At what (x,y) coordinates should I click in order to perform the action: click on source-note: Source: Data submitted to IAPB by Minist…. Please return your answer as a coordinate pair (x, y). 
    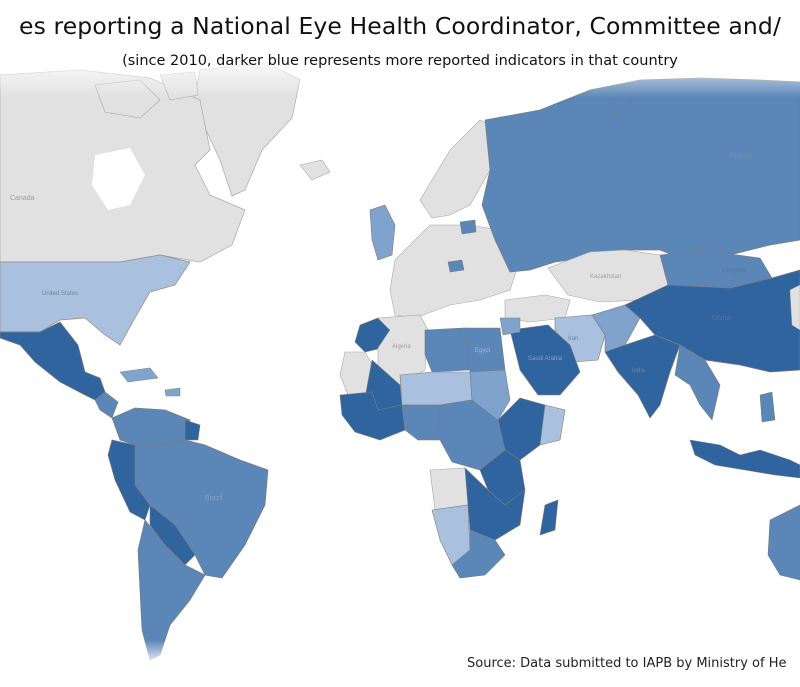
    Looking at the image, I should click on (627, 663).